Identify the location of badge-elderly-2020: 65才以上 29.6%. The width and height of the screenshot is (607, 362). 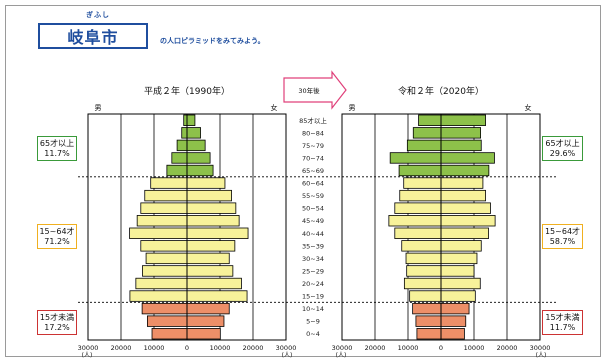
(562, 148).